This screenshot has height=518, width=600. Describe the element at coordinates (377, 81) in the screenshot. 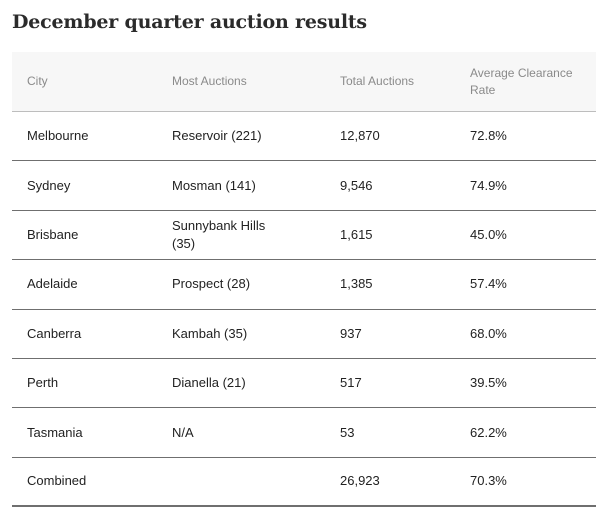

I see `header-total-auctions: Total Auctions` at that location.